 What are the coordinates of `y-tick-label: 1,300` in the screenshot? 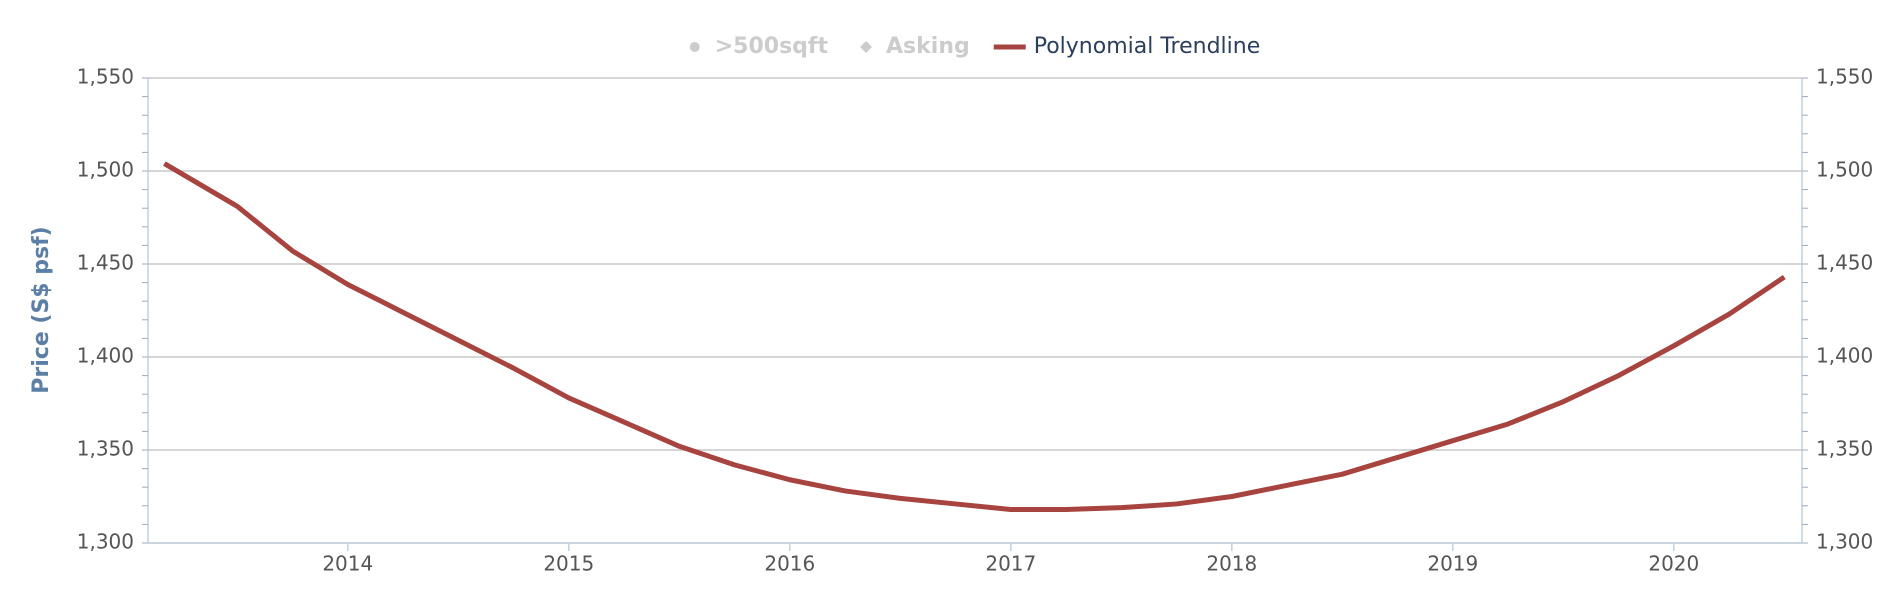 It's located at (105, 542).